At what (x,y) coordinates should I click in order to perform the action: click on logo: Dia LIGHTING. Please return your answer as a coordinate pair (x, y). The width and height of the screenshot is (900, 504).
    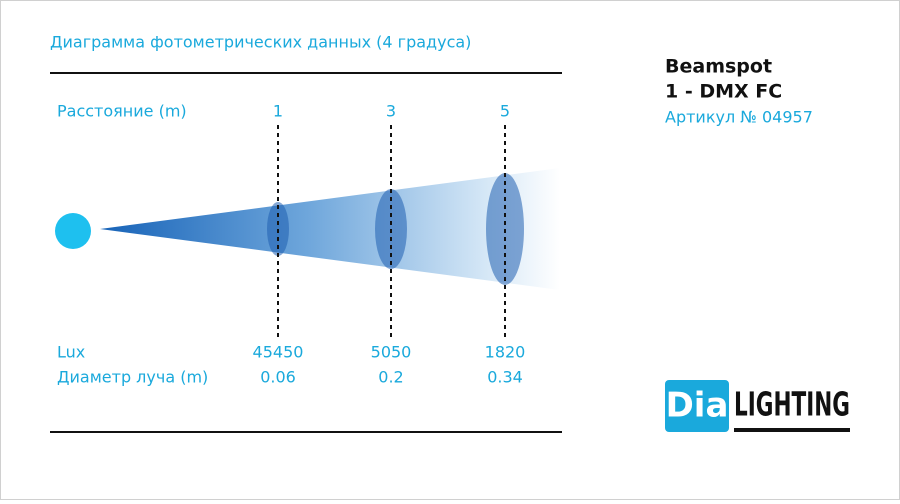
    Looking at the image, I should click on (757, 406).